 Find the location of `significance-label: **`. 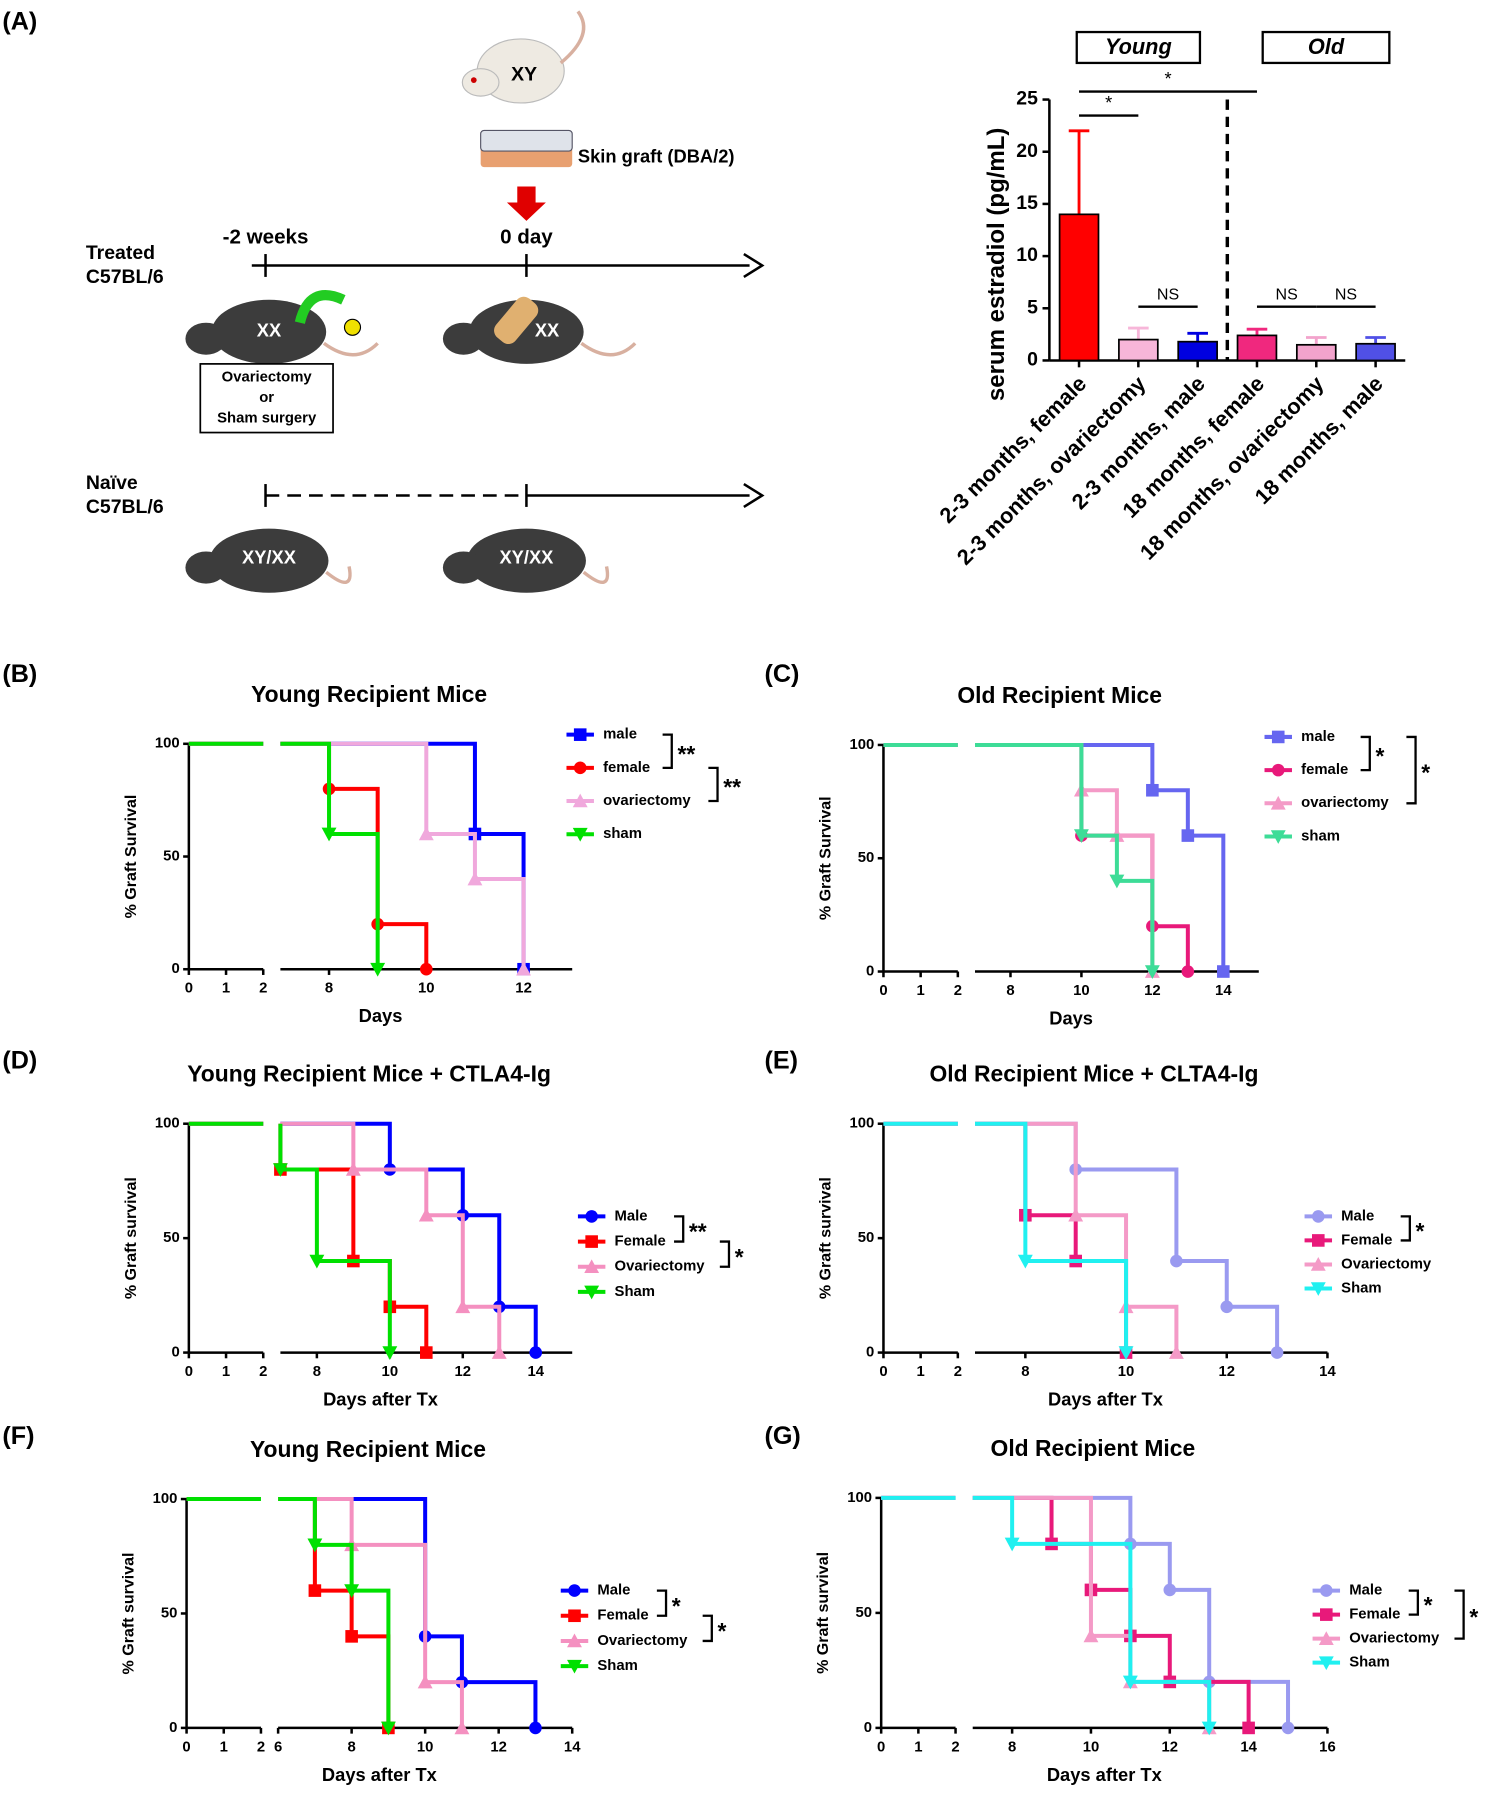

significance-label: ** is located at coordinates (732, 787).